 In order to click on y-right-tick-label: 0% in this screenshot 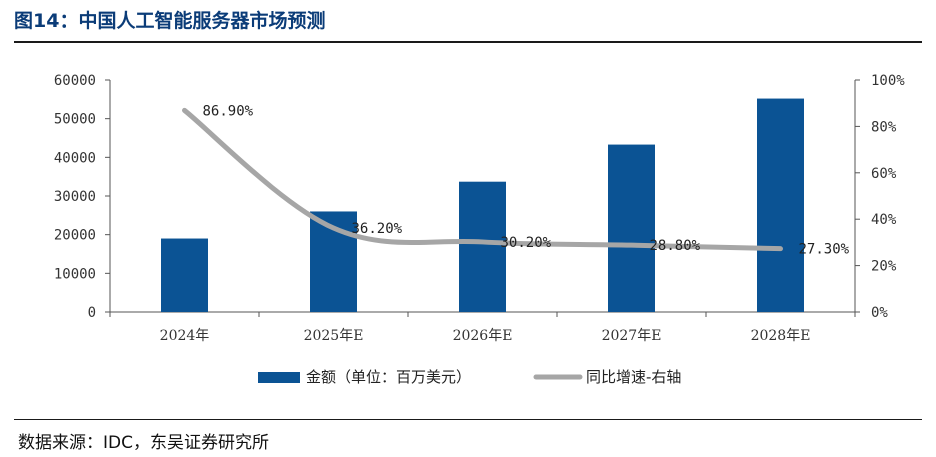, I will do `click(879, 313)`.